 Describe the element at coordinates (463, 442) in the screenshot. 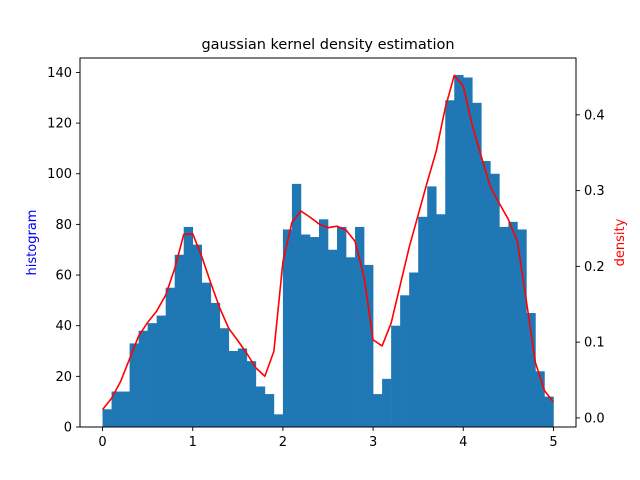

I see `x-tick-label: 4` at that location.